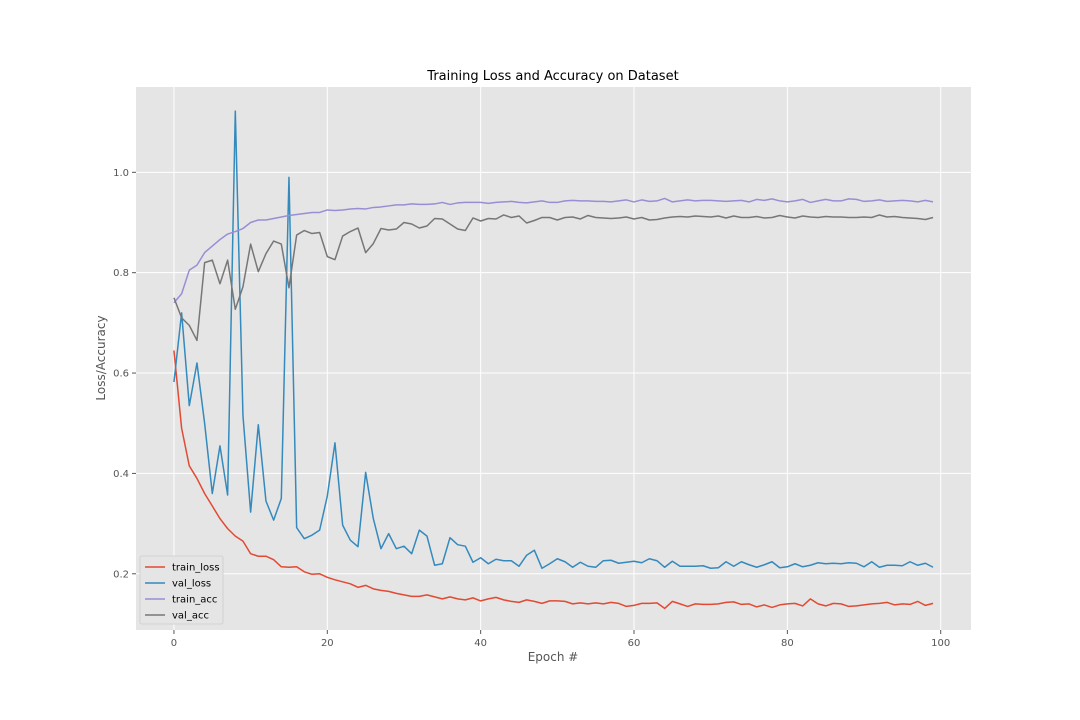 The width and height of the screenshot is (1080, 720). What do you see at coordinates (191, 584) in the screenshot?
I see `legend-label-val-loss: val_loss` at bounding box center [191, 584].